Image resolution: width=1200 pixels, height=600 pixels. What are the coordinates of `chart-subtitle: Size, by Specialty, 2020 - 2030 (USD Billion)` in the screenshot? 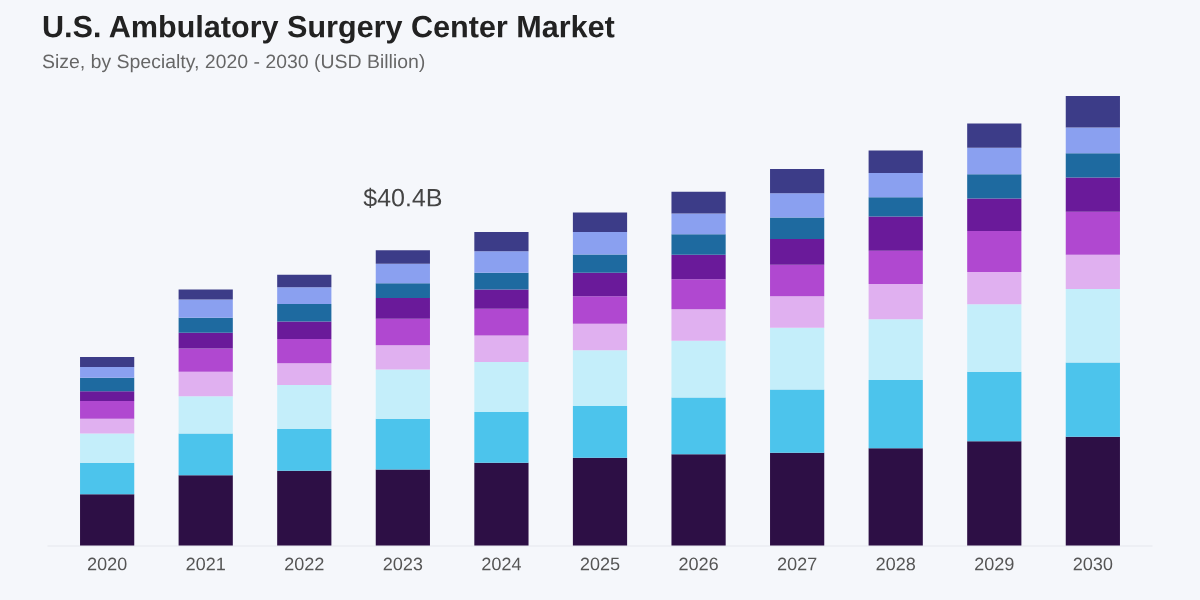 It's located at (233, 63).